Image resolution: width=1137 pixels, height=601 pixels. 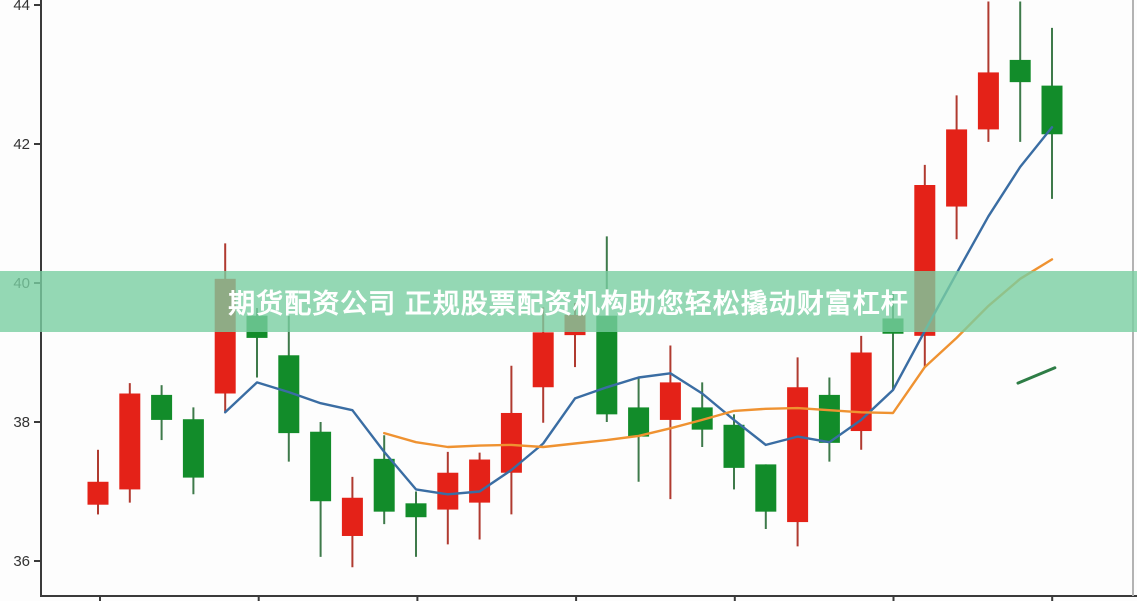 I want to click on y-axis-label: 42, so click(x=21, y=144).